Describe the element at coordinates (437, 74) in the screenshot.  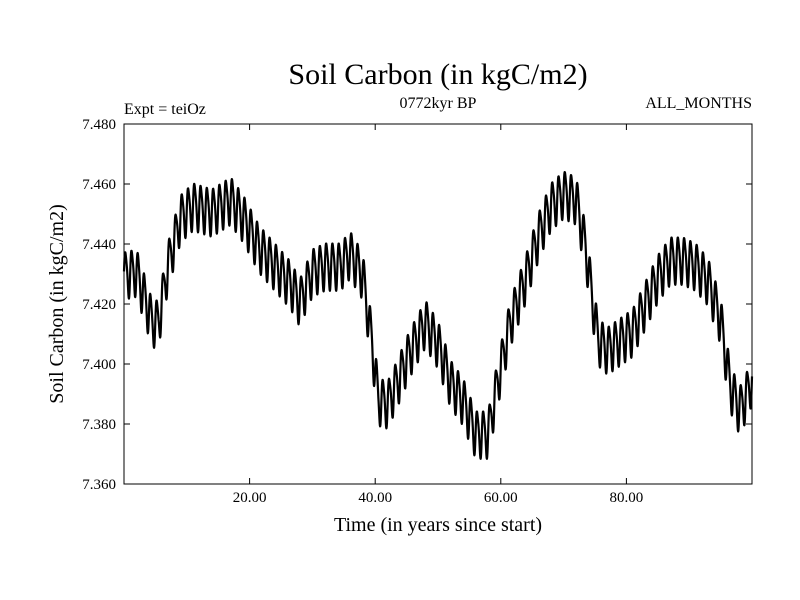
I see `chart-title: Soil Carbon (in kgC/m2)` at that location.